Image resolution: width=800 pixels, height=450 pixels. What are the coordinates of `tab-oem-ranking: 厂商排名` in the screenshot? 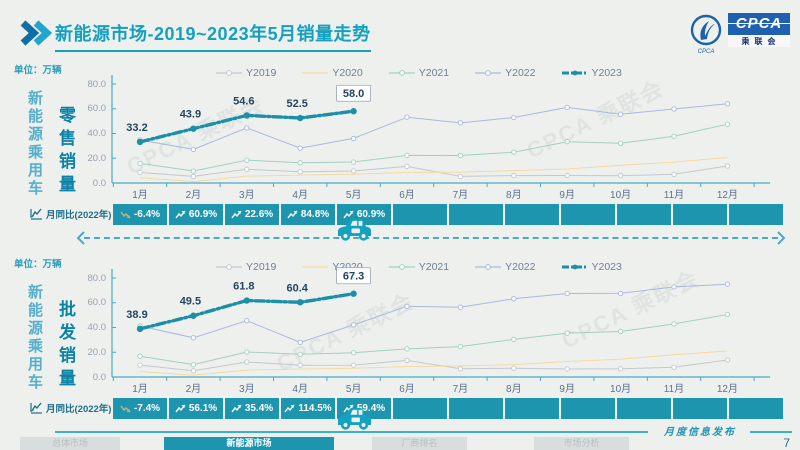 It's located at (419, 443).